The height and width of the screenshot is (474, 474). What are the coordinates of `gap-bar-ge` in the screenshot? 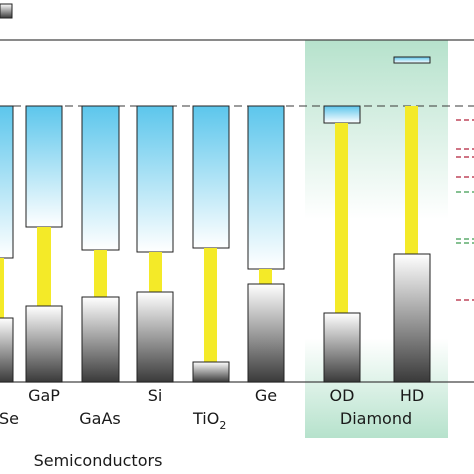 It's located at (265, 276).